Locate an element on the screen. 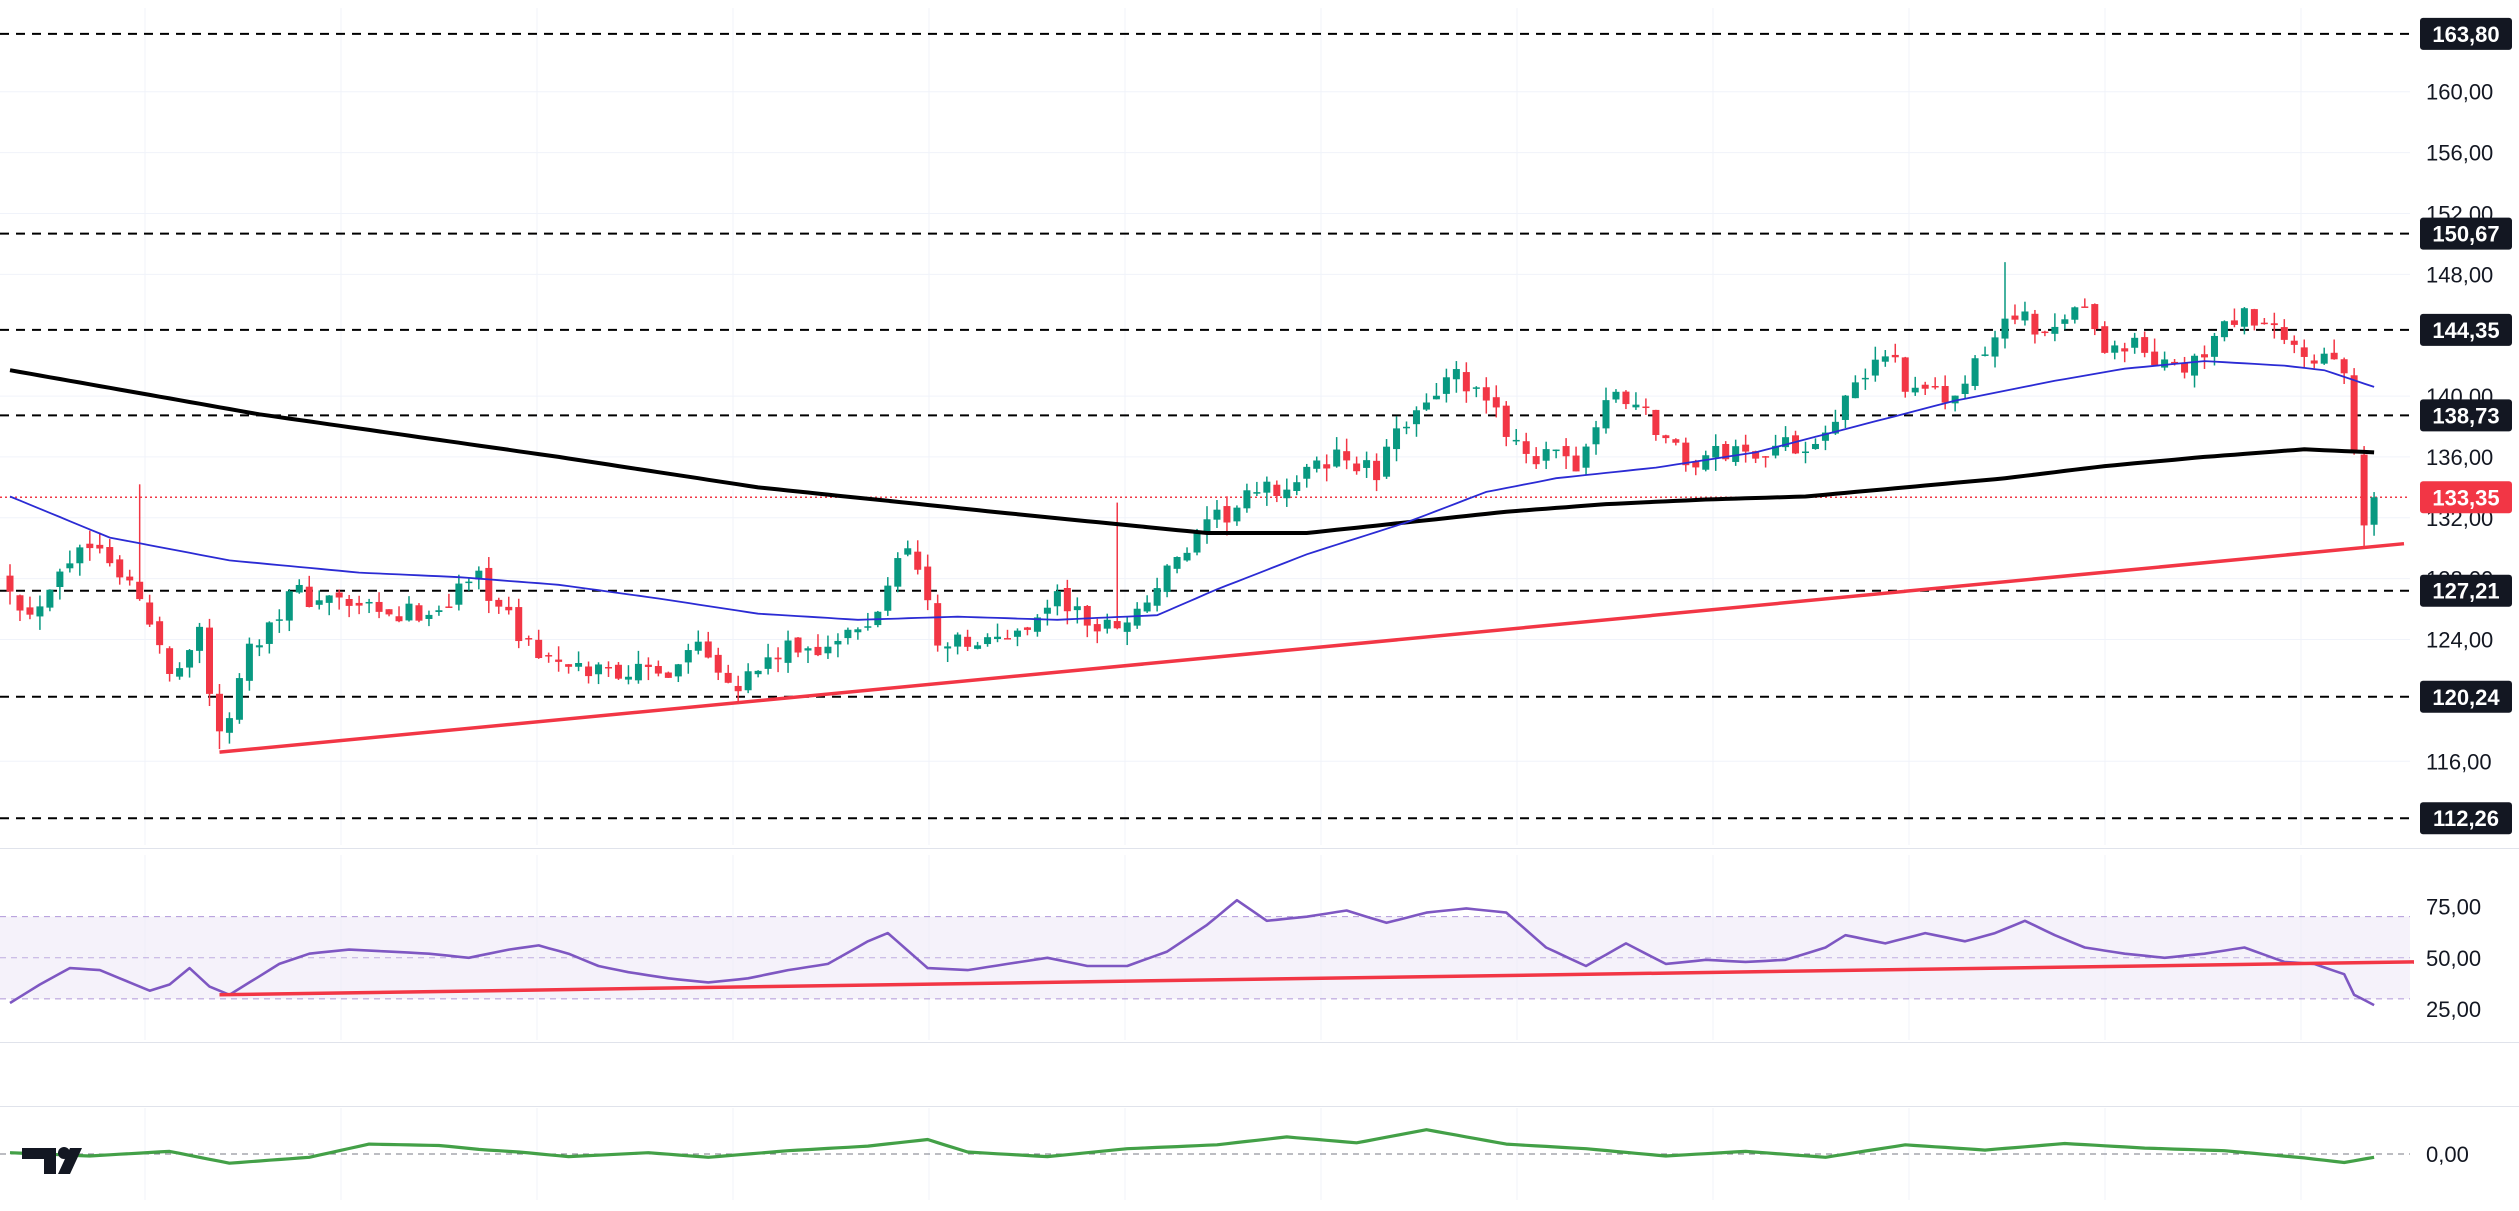 This screenshot has width=2519, height=1211. level-badge: 138,73 is located at coordinates (2466, 415).